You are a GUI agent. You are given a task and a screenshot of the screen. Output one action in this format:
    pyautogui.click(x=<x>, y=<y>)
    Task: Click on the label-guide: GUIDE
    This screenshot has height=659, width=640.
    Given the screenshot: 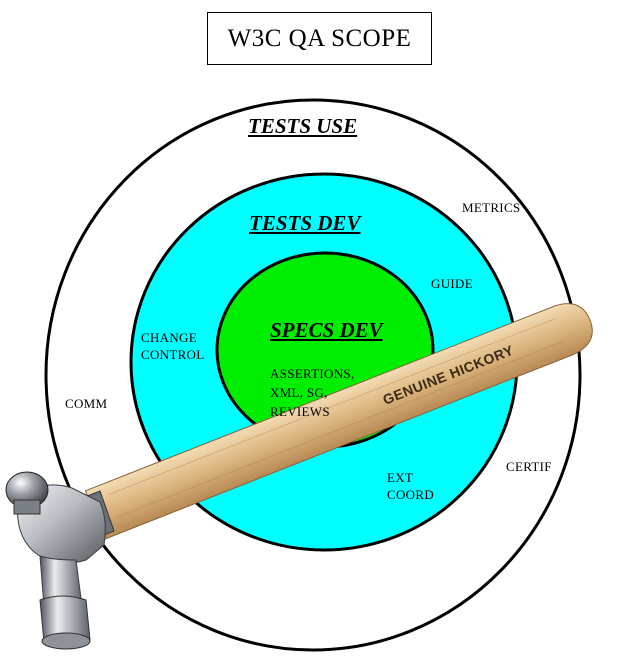 What is the action you would take?
    pyautogui.click(x=452, y=283)
    